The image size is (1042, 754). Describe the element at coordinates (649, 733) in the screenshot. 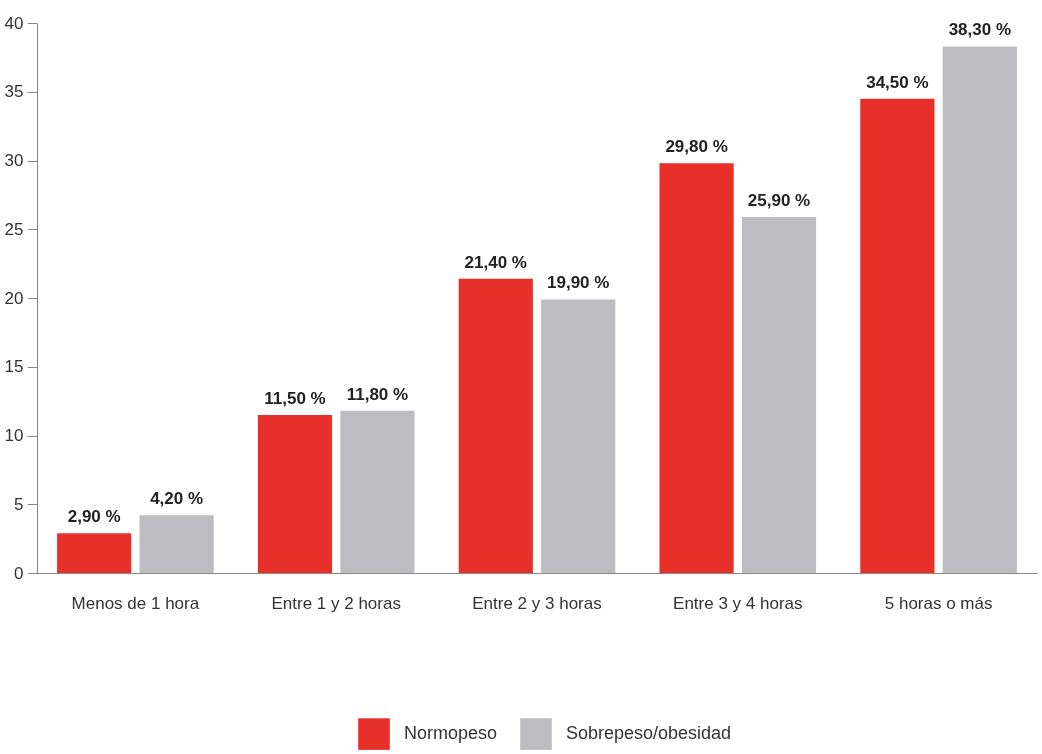

I see `legend-label: Sobrepeso/obesidad` at that location.